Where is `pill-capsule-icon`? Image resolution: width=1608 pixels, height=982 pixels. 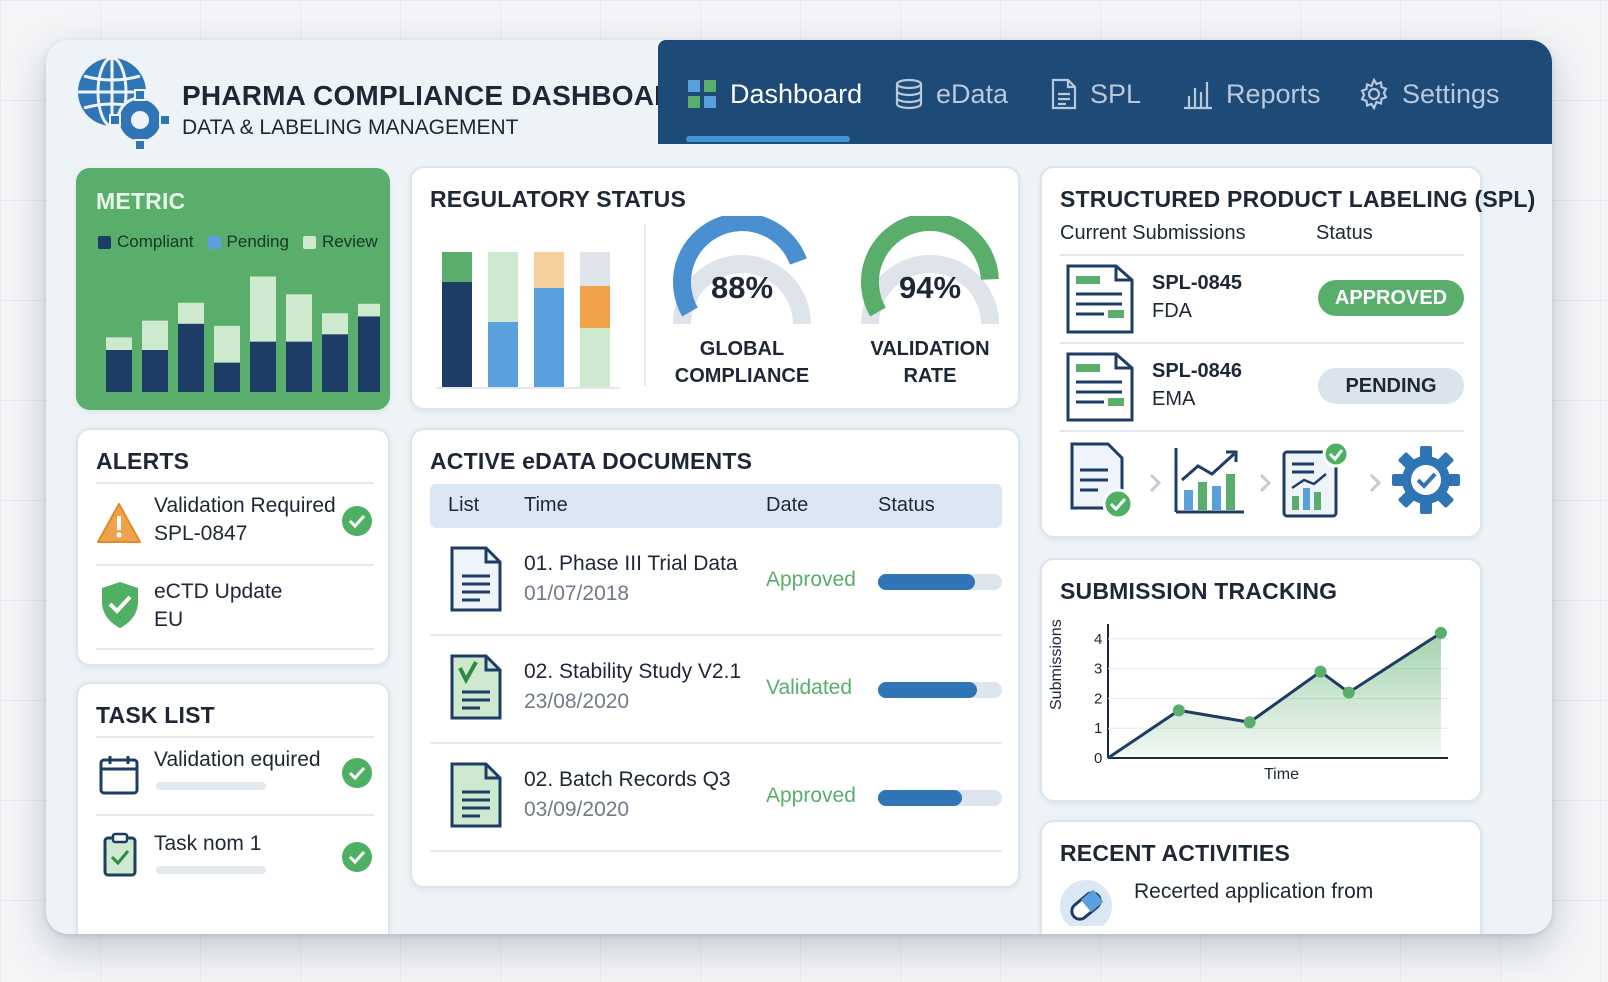 pill-capsule-icon is located at coordinates (1086, 903).